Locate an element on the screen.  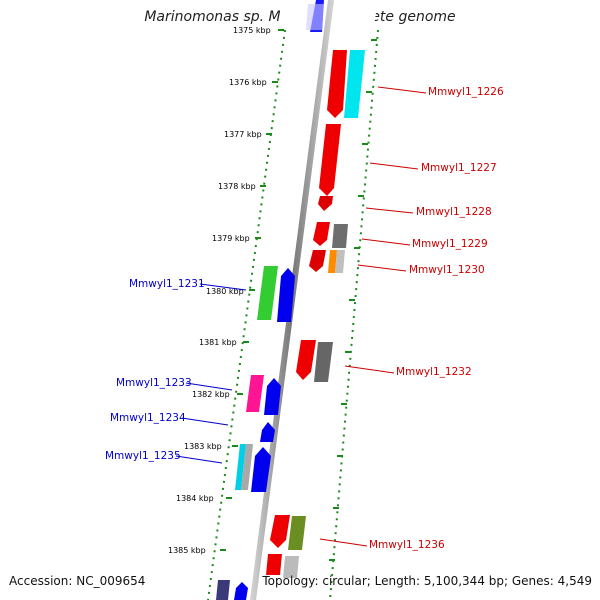
gene-label: Mmwyl1_1234 is located at coordinates (148, 418).